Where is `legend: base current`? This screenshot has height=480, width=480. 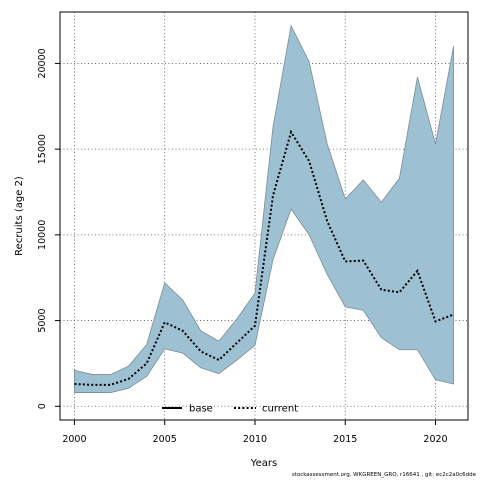 legend: base current is located at coordinates (230, 409).